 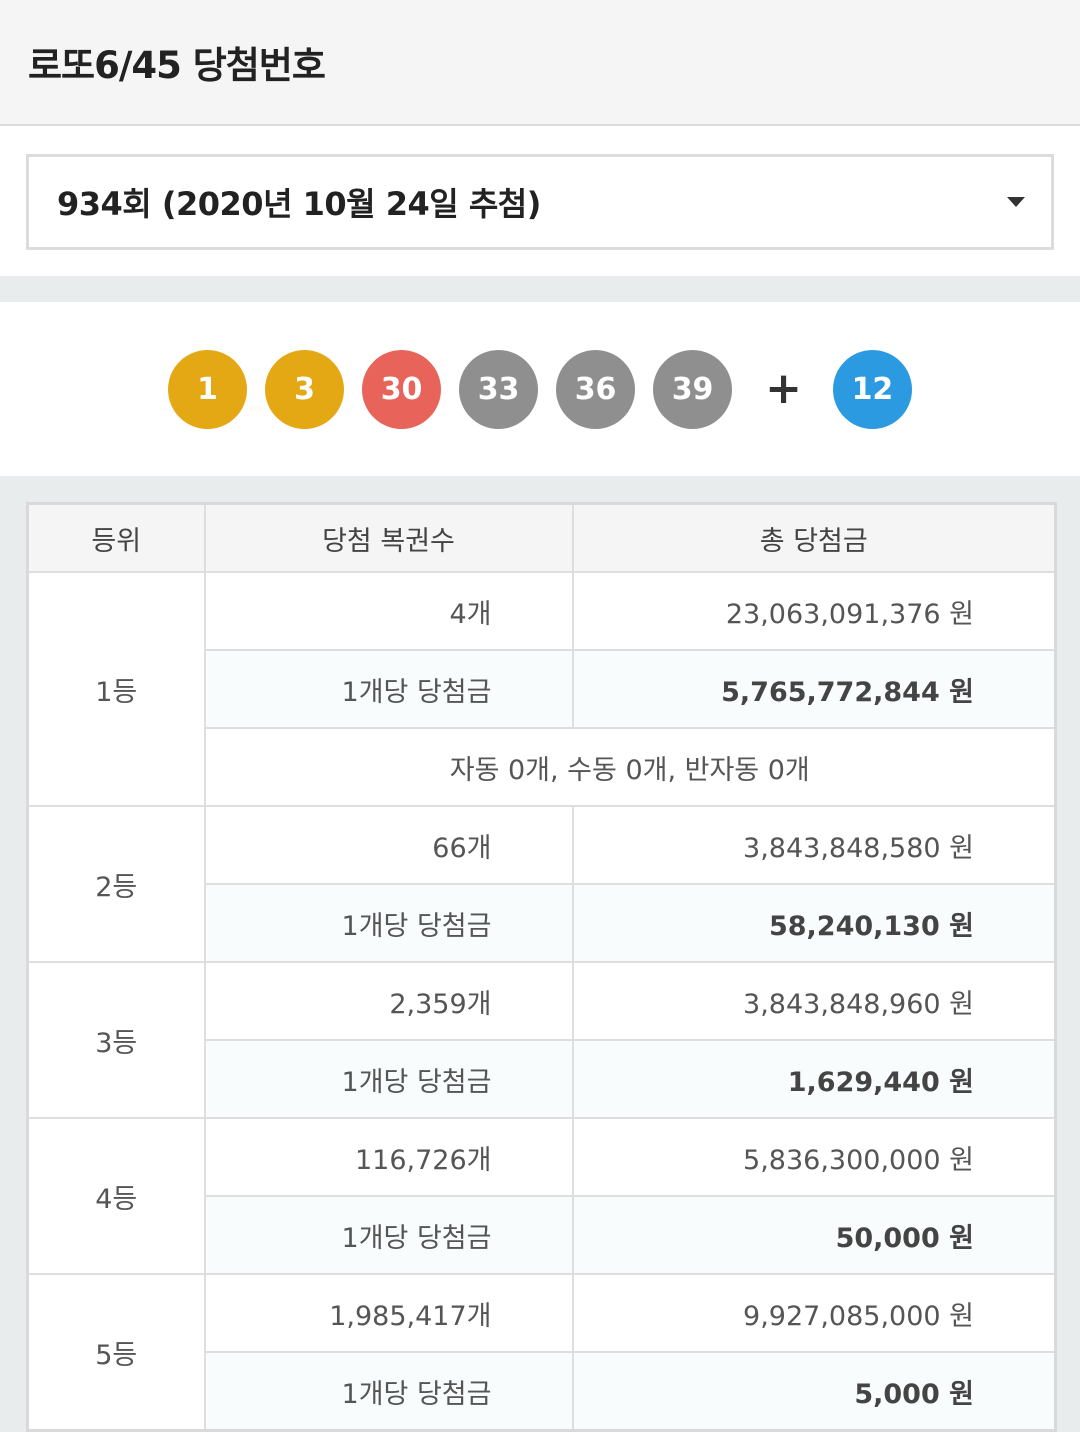 What do you see at coordinates (540, 389) in the screenshot?
I see `winning-numbers: 1 3 30 33 36 39 + 12` at bounding box center [540, 389].